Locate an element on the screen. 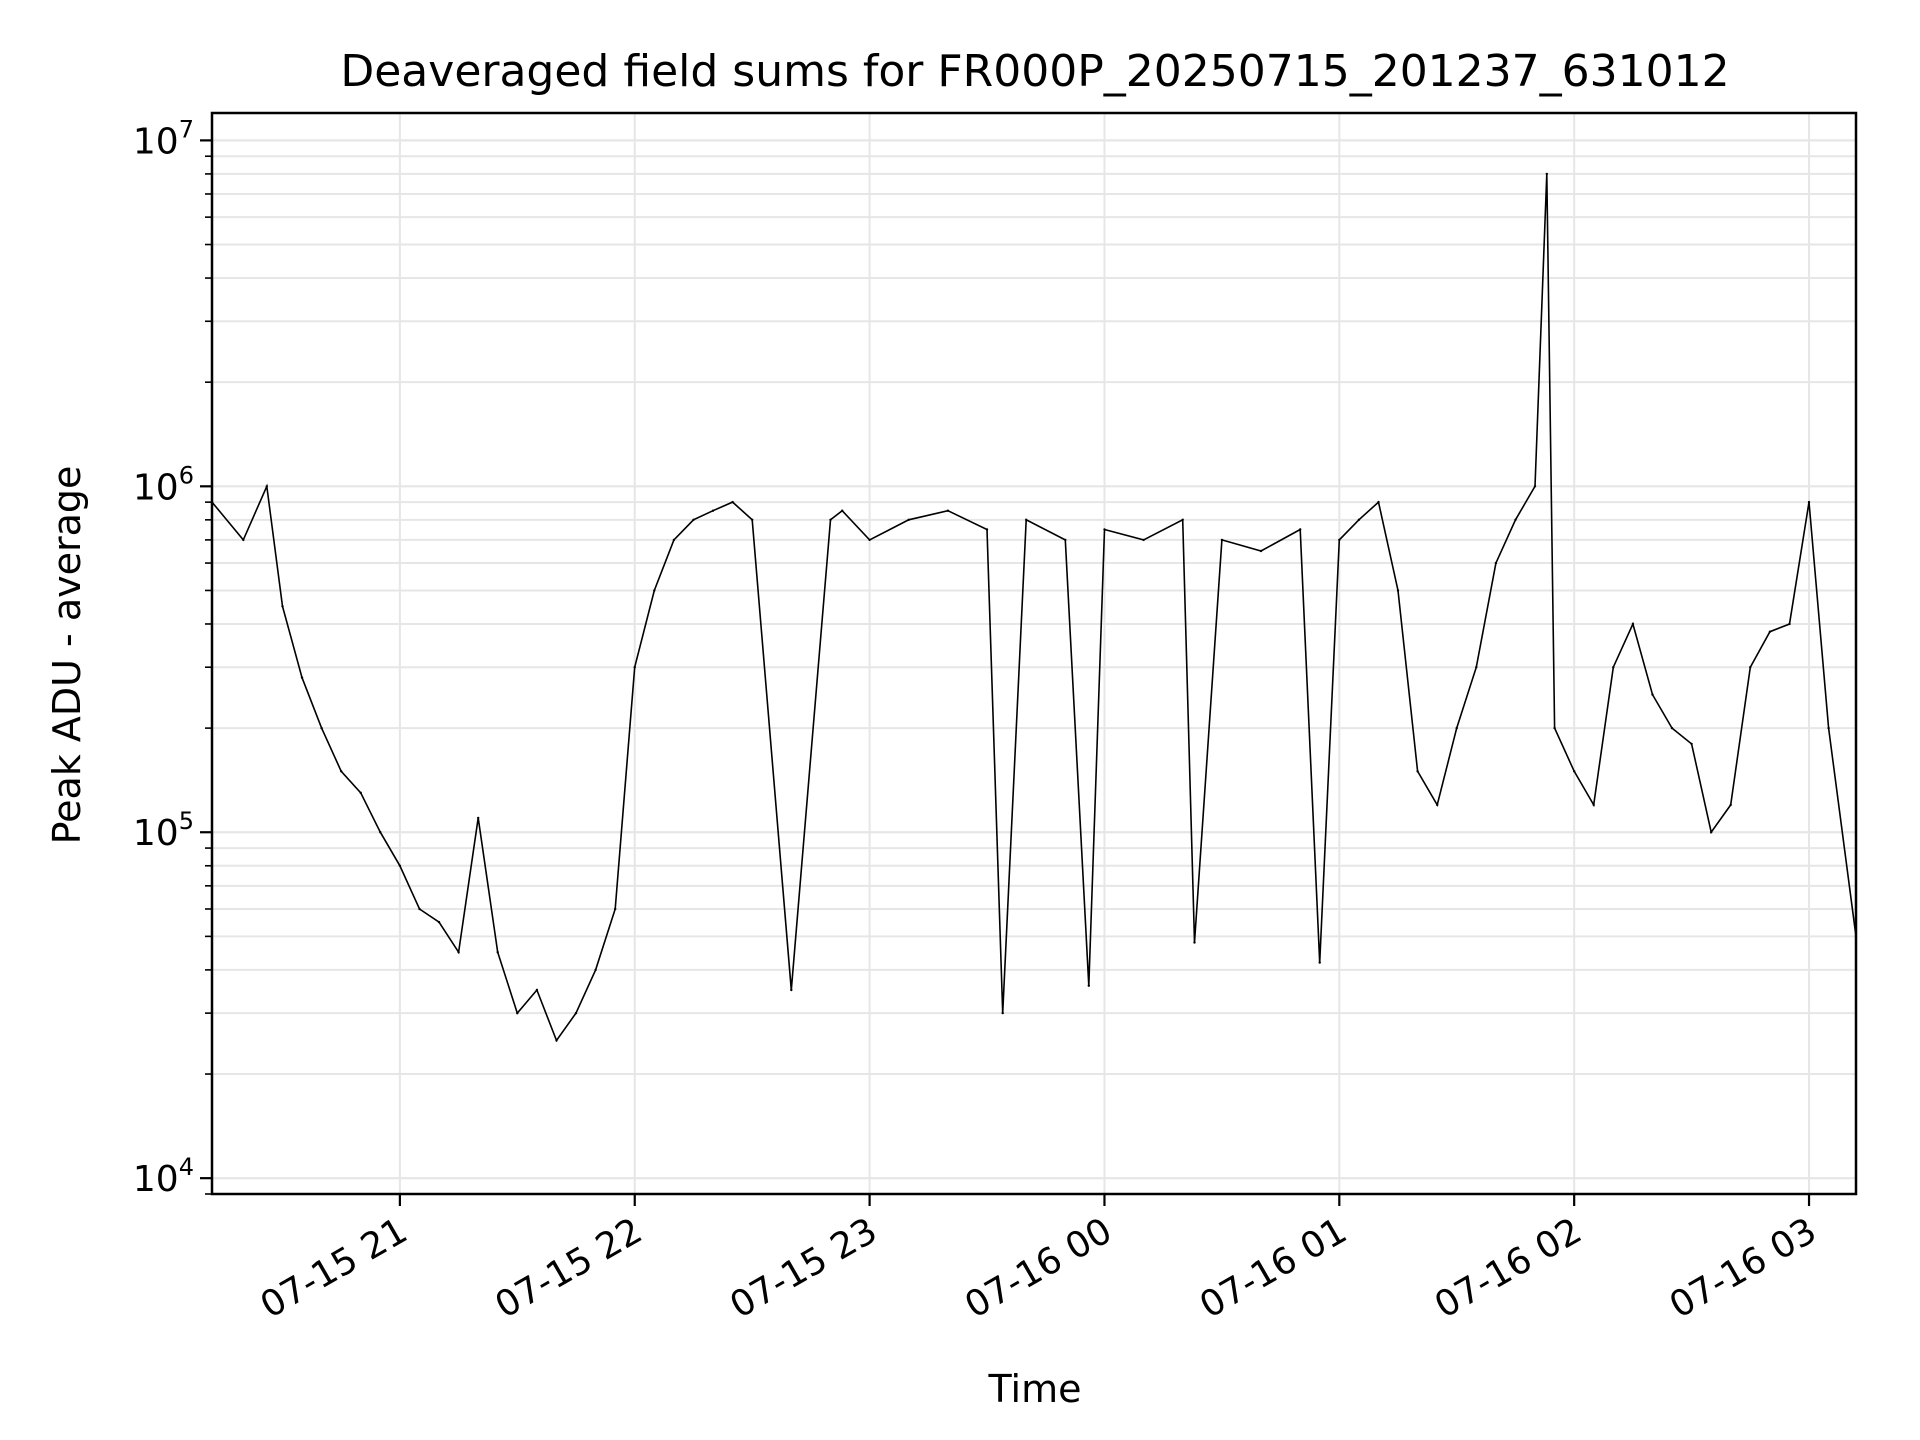 Image resolution: width=1920 pixels, height=1440 pixels. y-tick-label: 10⁴ is located at coordinates (163, 1176).